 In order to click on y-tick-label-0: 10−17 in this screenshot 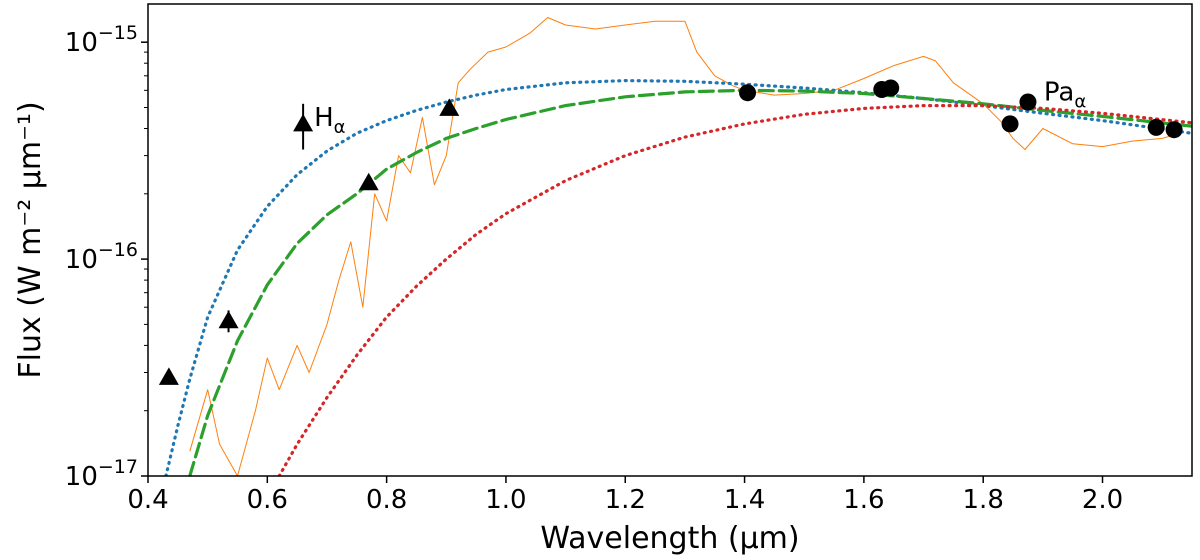, I will do `click(101, 474)`.